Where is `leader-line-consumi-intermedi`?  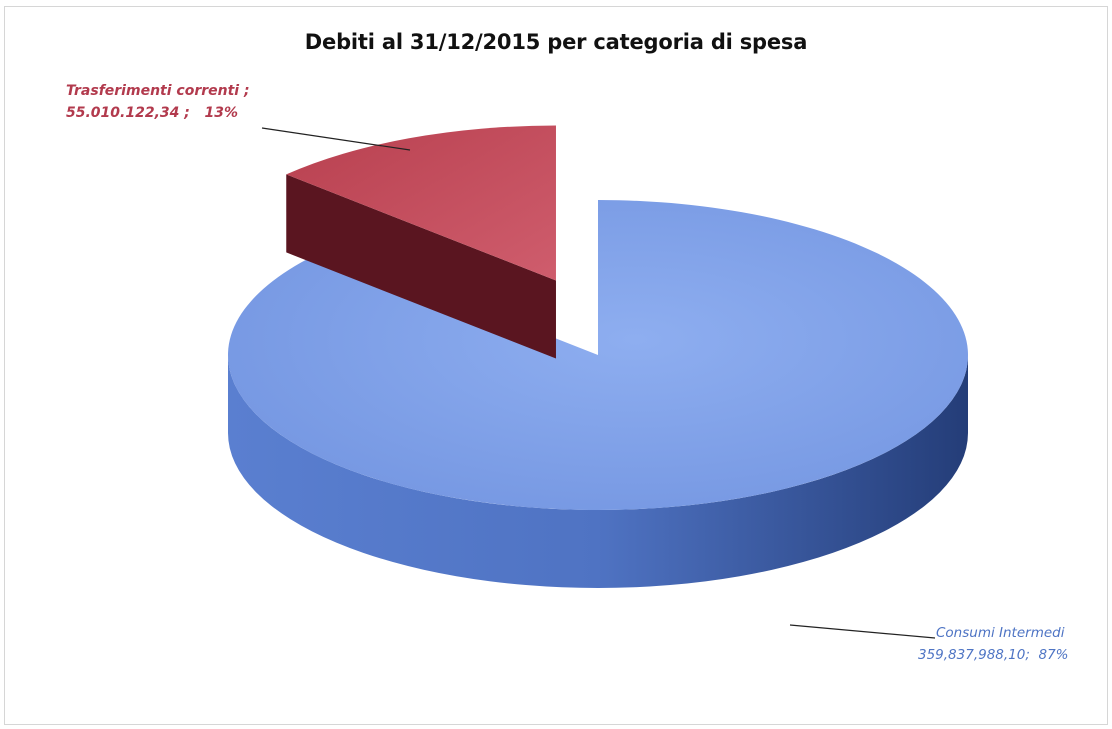 leader-line-consumi-intermedi is located at coordinates (862, 631).